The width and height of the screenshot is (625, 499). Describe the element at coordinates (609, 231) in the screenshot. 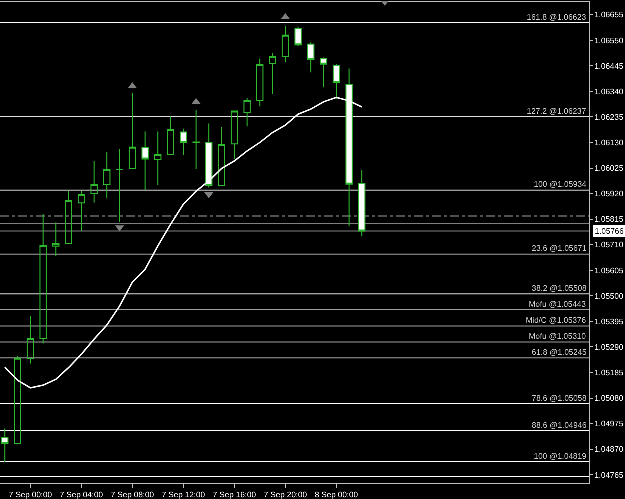

I see `y-tick-label: 1.05766` at that location.